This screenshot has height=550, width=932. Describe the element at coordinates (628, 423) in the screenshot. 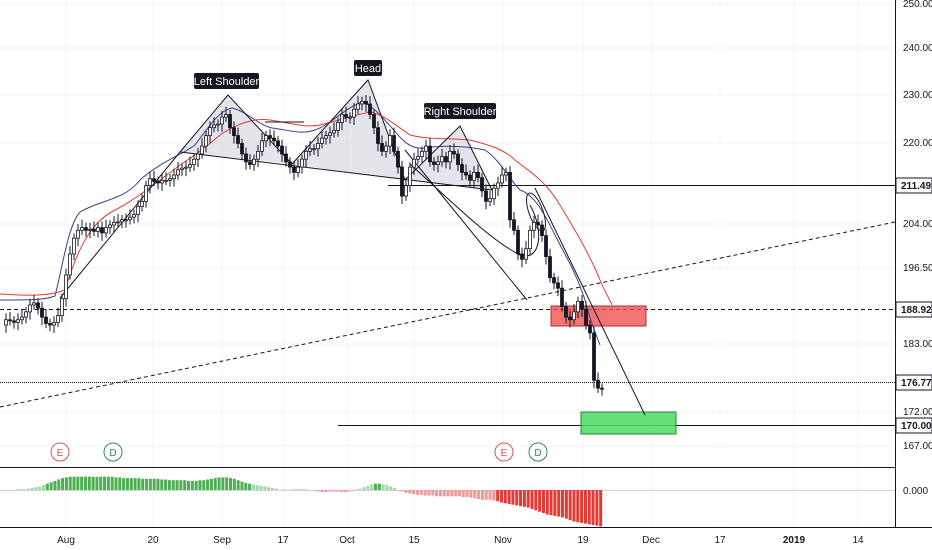

I see `target-zone` at that location.